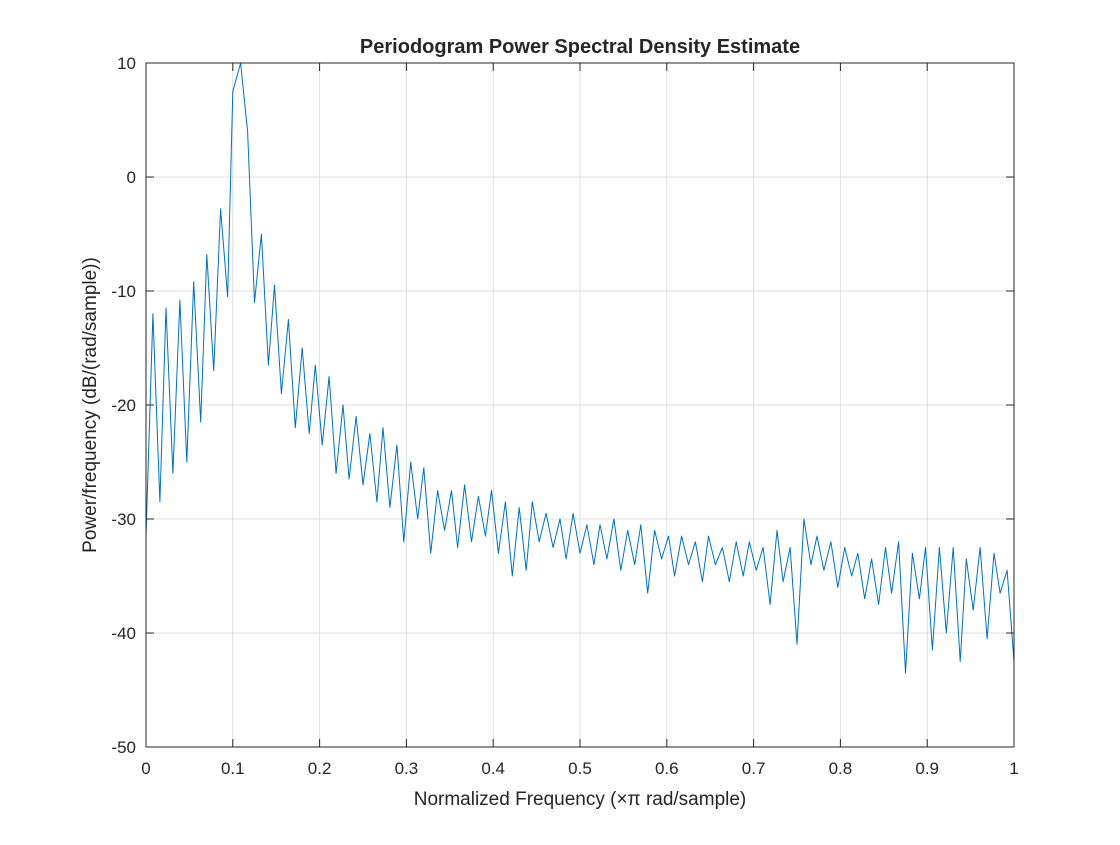 The height and width of the screenshot is (845, 1120). I want to click on x-tick-label: 0.8, so click(841, 768).